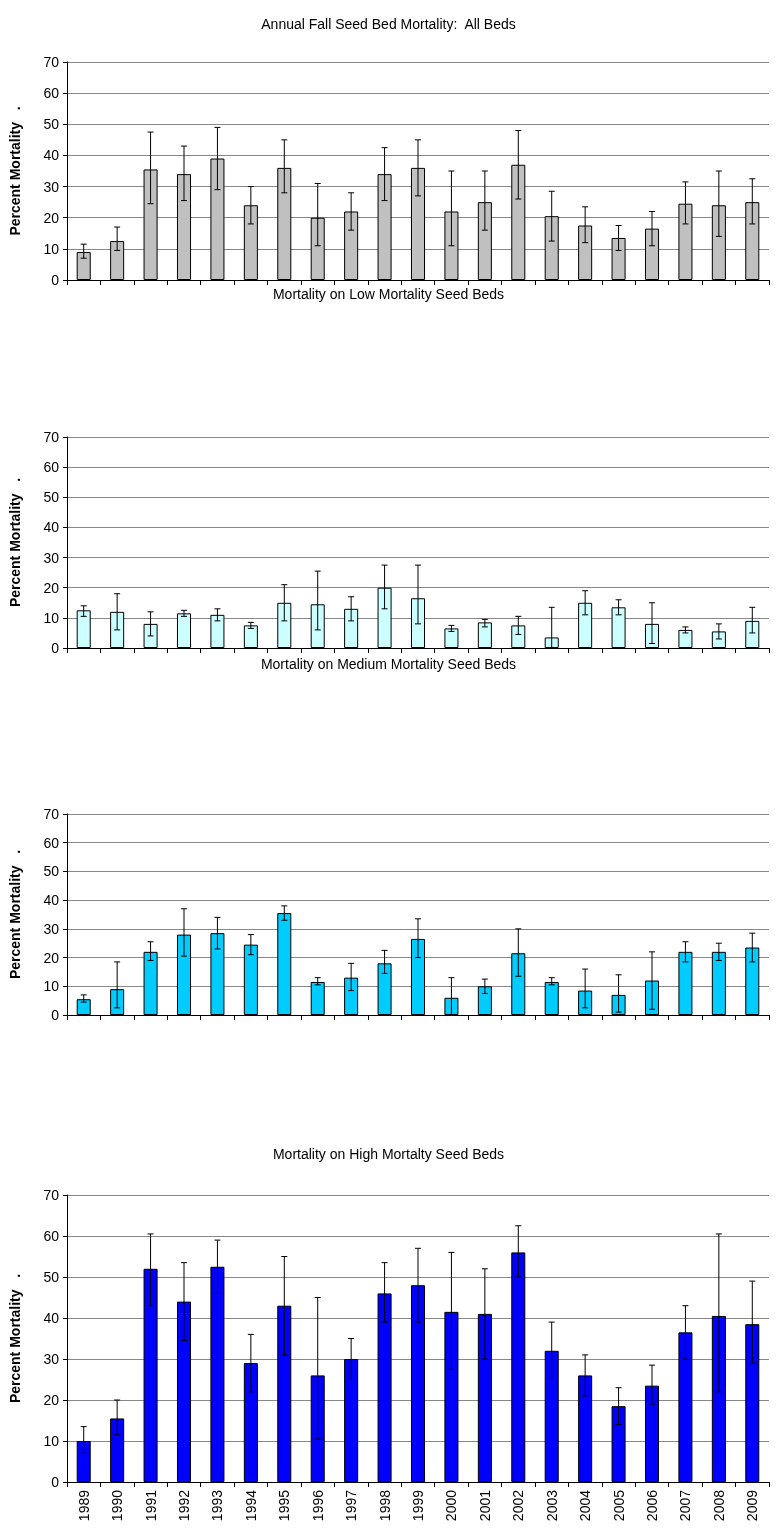 This screenshot has width=777, height=1540. What do you see at coordinates (184, 1505) in the screenshot?
I see `x-tick-label: 1992` at bounding box center [184, 1505].